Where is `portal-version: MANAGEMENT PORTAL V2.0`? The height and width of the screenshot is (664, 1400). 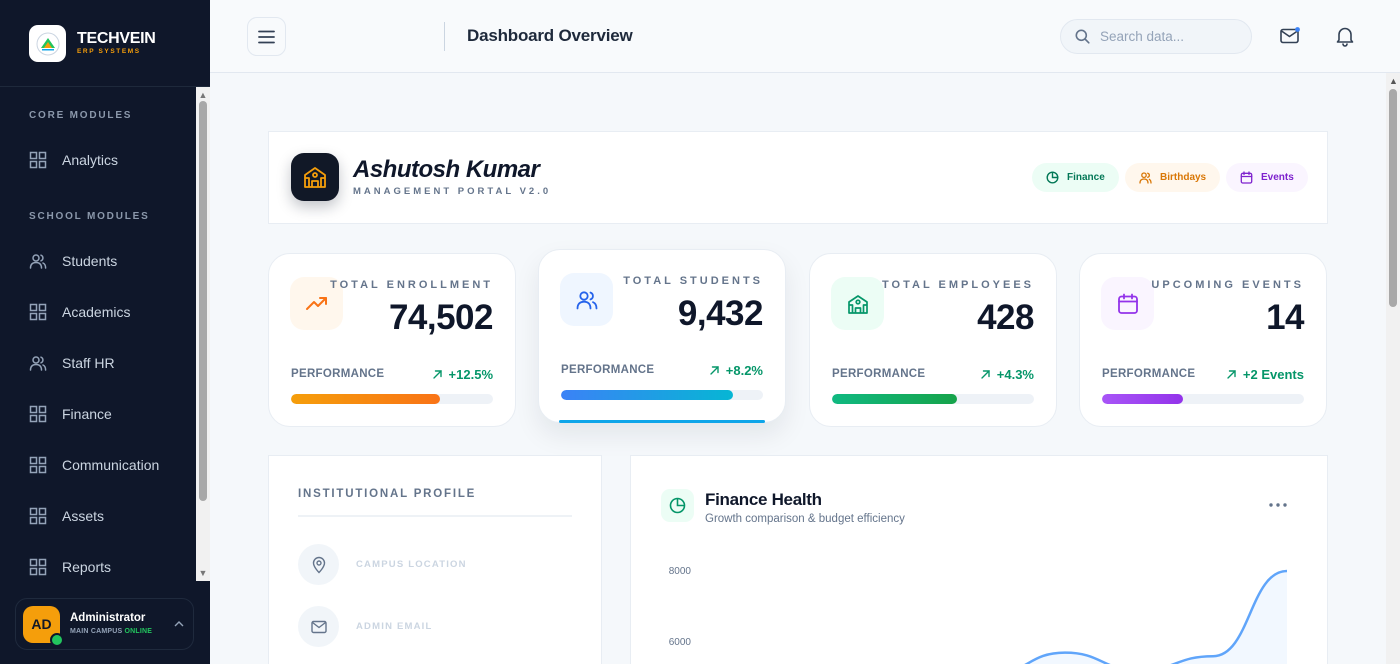
portal-version: MANAGEMENT PORTAL V2.0 is located at coordinates (452, 191).